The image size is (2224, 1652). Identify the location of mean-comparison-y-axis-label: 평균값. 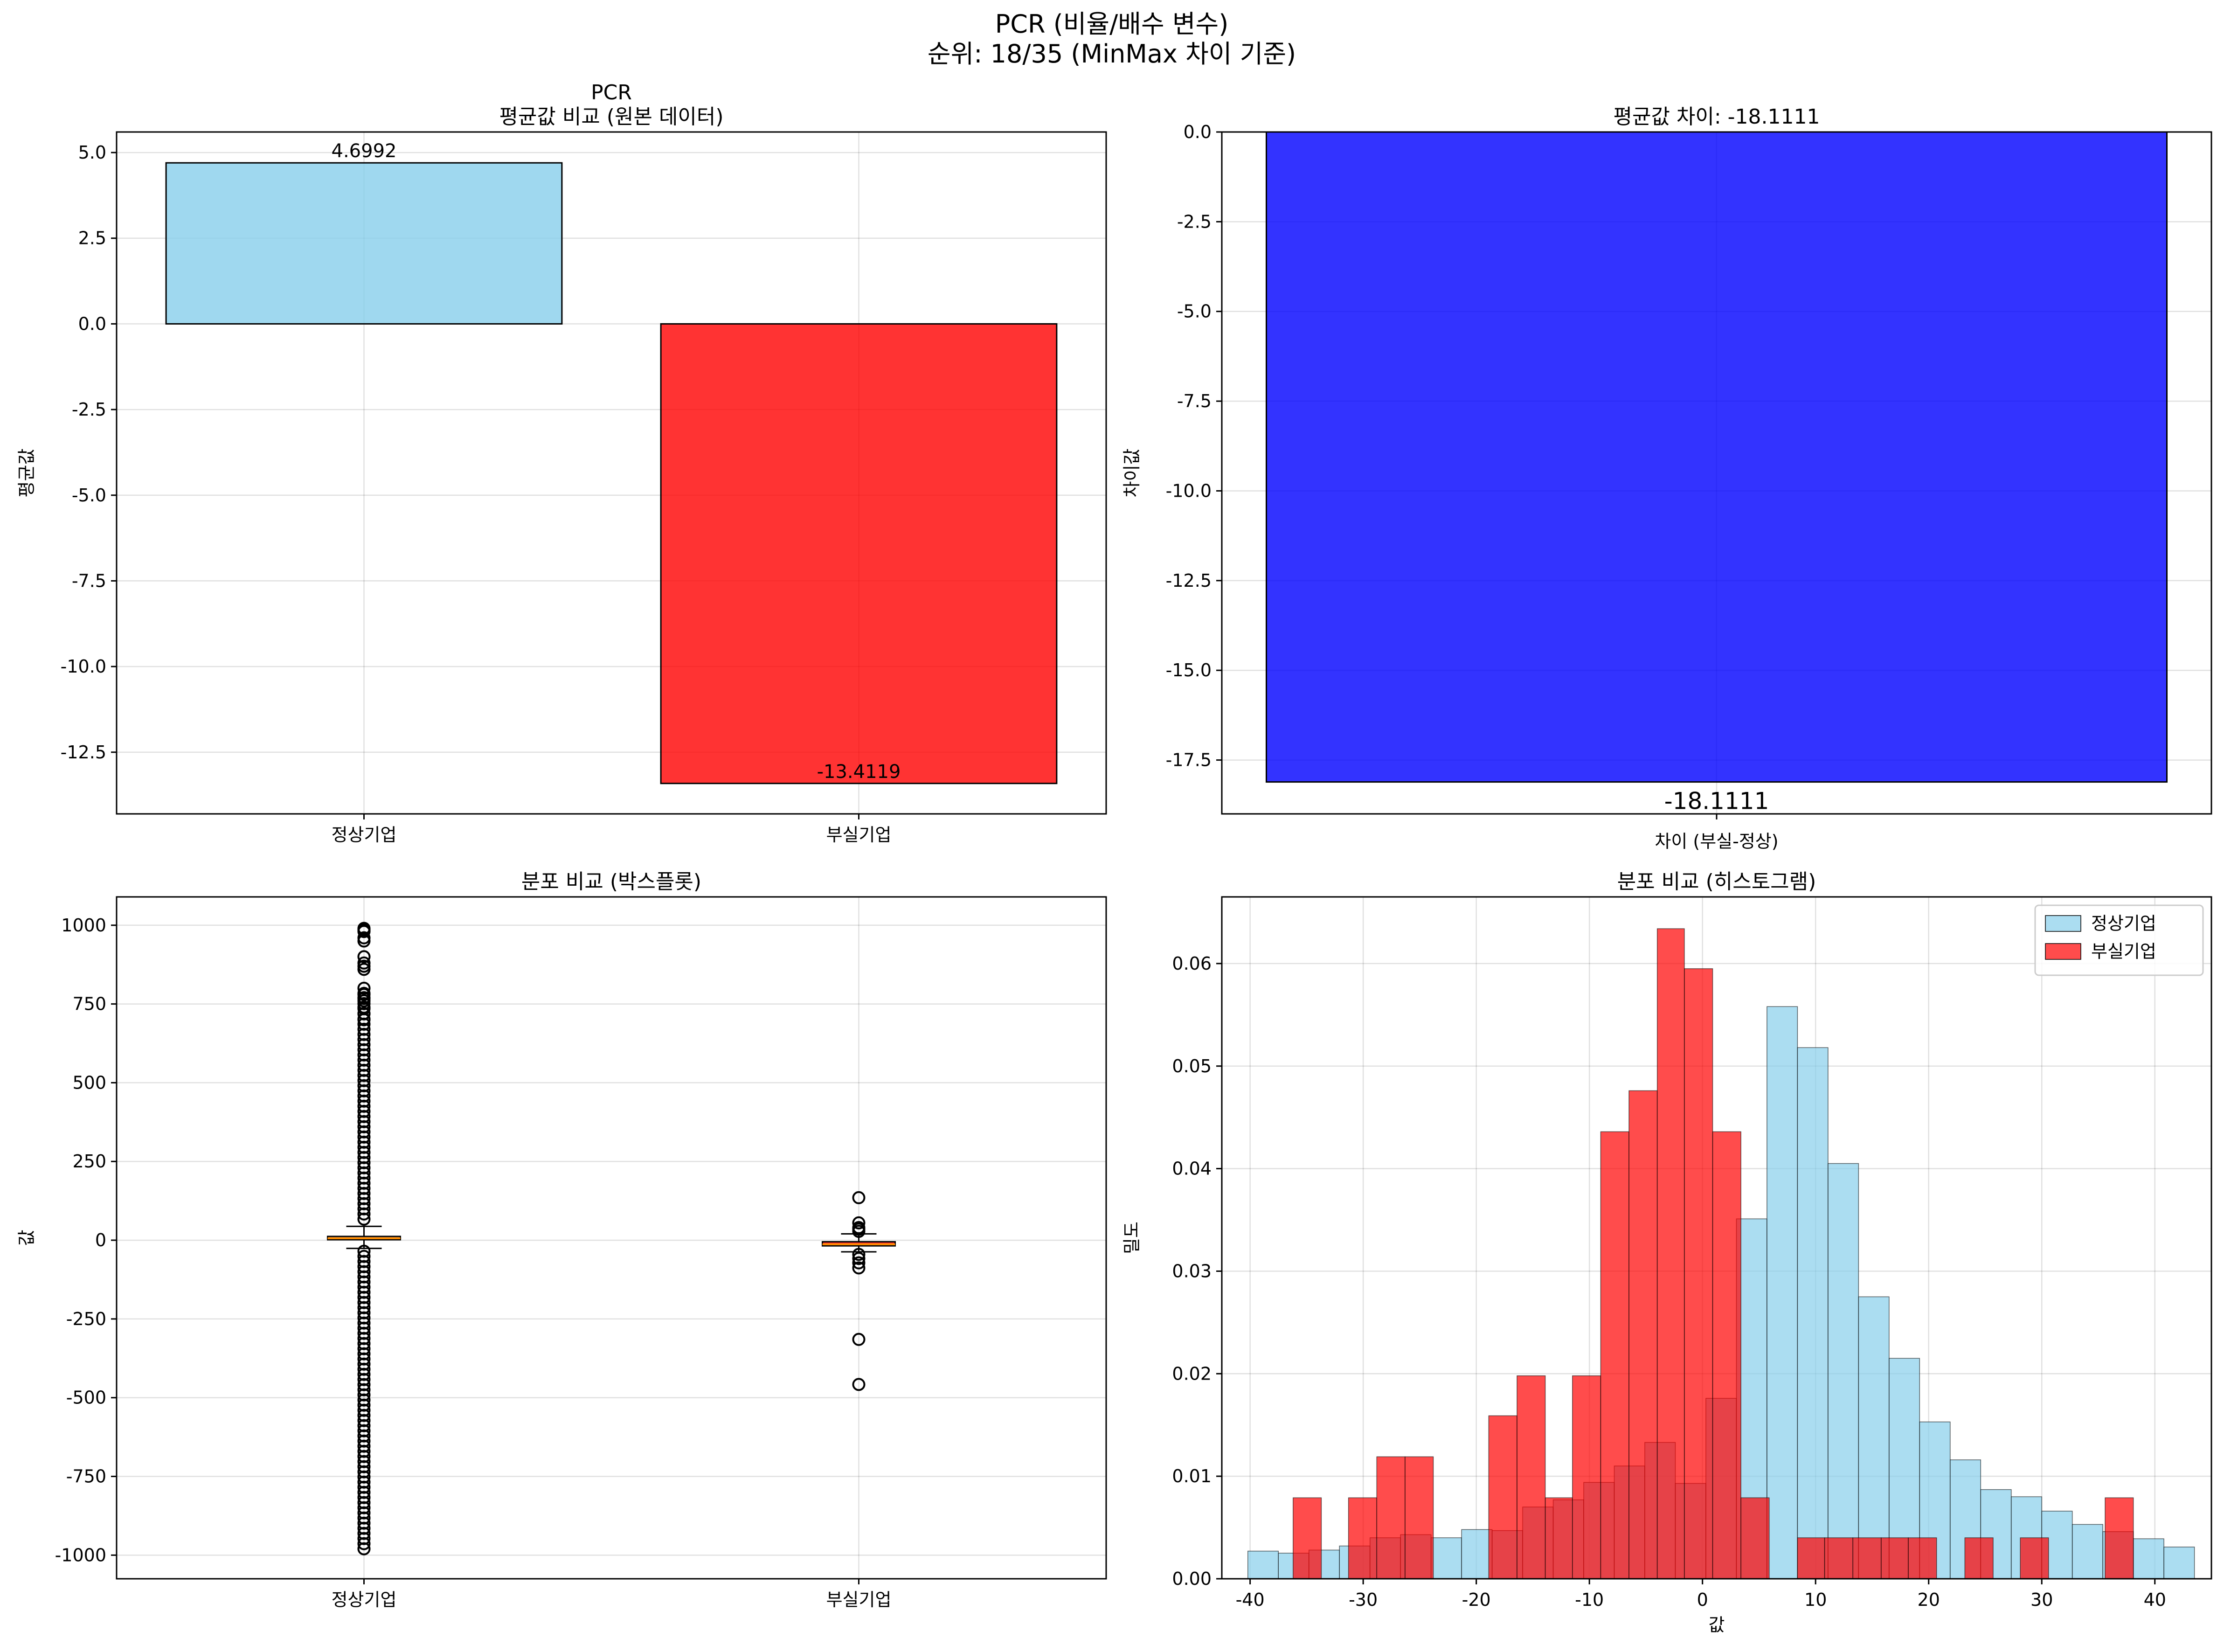
(26, 474).